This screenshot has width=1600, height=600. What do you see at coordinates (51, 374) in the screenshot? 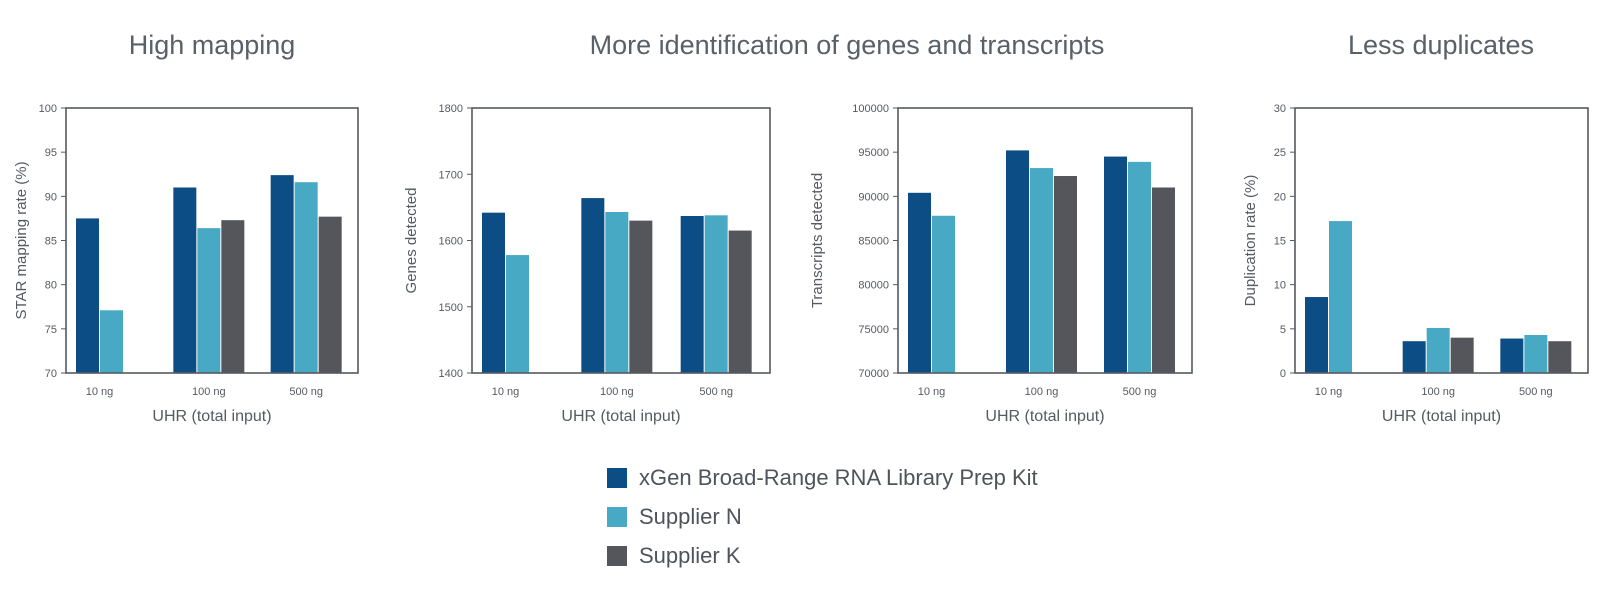
I see `y-tick-label: 70` at bounding box center [51, 374].